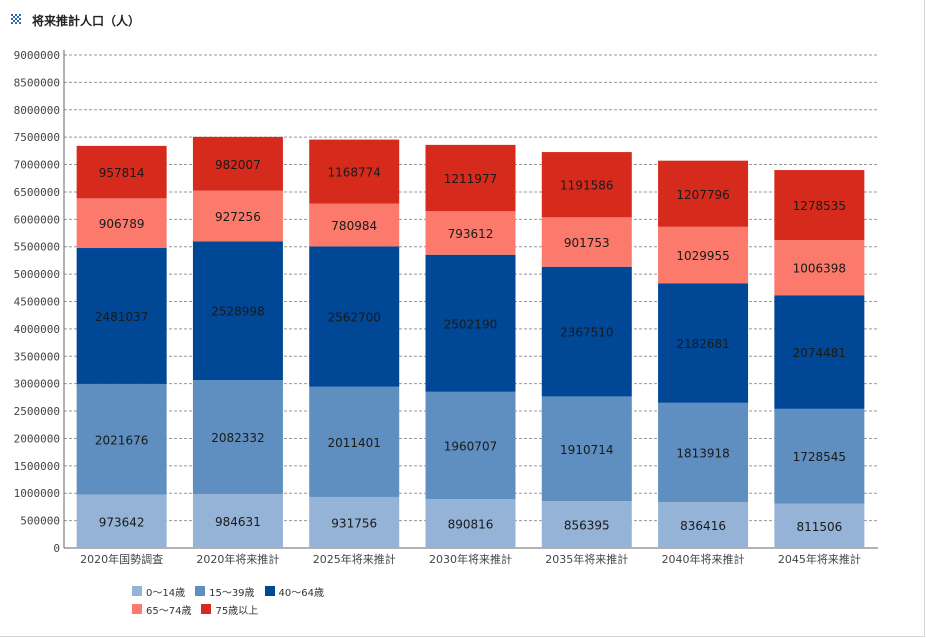 Image resolution: width=926 pixels, height=638 pixels. I want to click on bar-value-label: 1211977, so click(470, 179).